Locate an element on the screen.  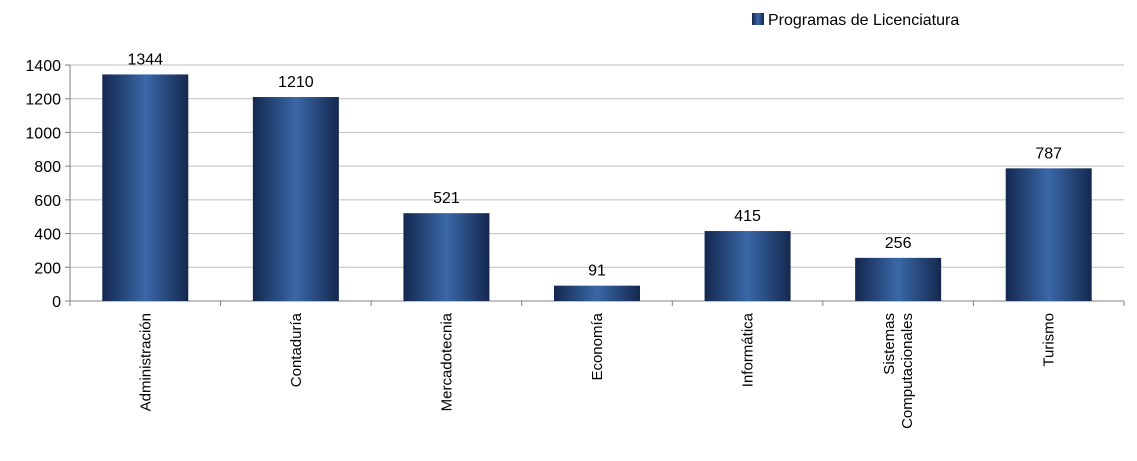
data-label: 521 is located at coordinates (446, 198).